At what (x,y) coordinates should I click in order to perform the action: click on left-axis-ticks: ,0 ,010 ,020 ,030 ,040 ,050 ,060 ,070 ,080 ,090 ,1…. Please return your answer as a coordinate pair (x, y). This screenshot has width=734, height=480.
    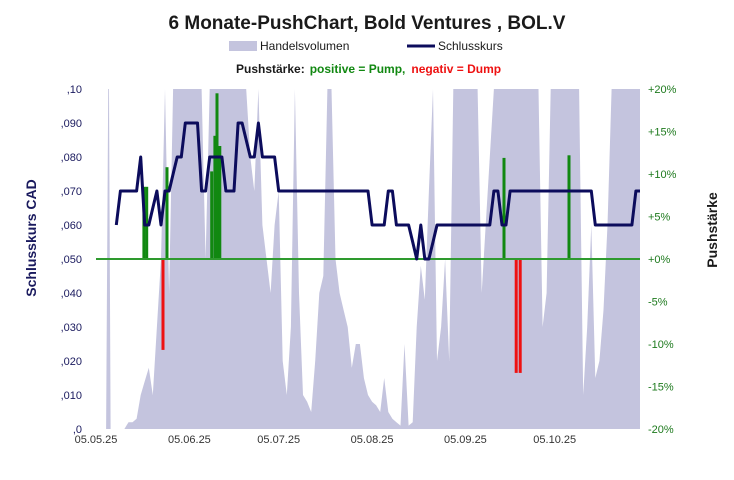
    Looking at the image, I should click on (71, 260).